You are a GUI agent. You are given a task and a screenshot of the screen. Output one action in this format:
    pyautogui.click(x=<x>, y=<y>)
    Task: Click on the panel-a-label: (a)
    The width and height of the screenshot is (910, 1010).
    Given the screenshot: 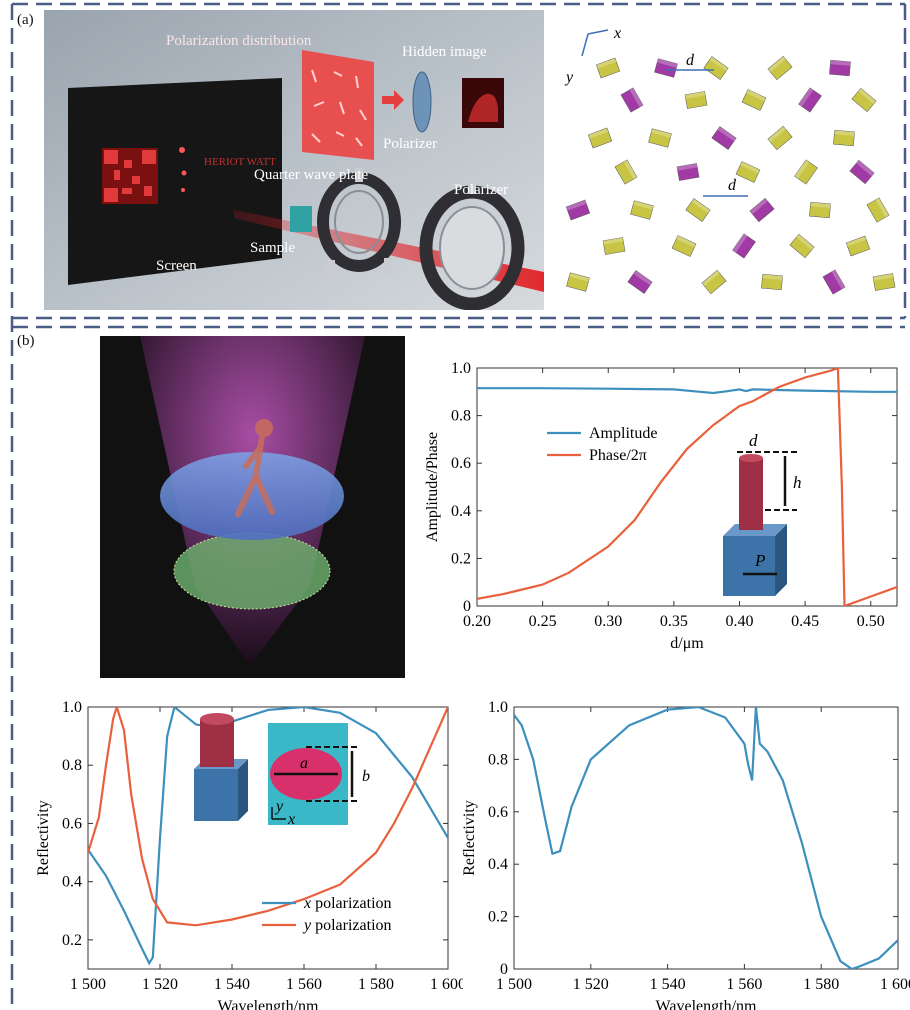 What is the action you would take?
    pyautogui.click(x=25, y=20)
    